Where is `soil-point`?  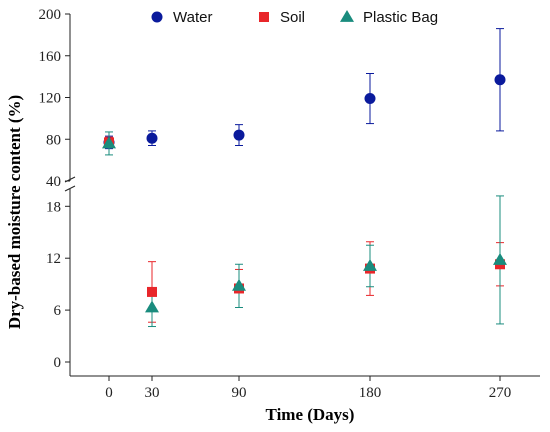 soil-point is located at coordinates (152, 291).